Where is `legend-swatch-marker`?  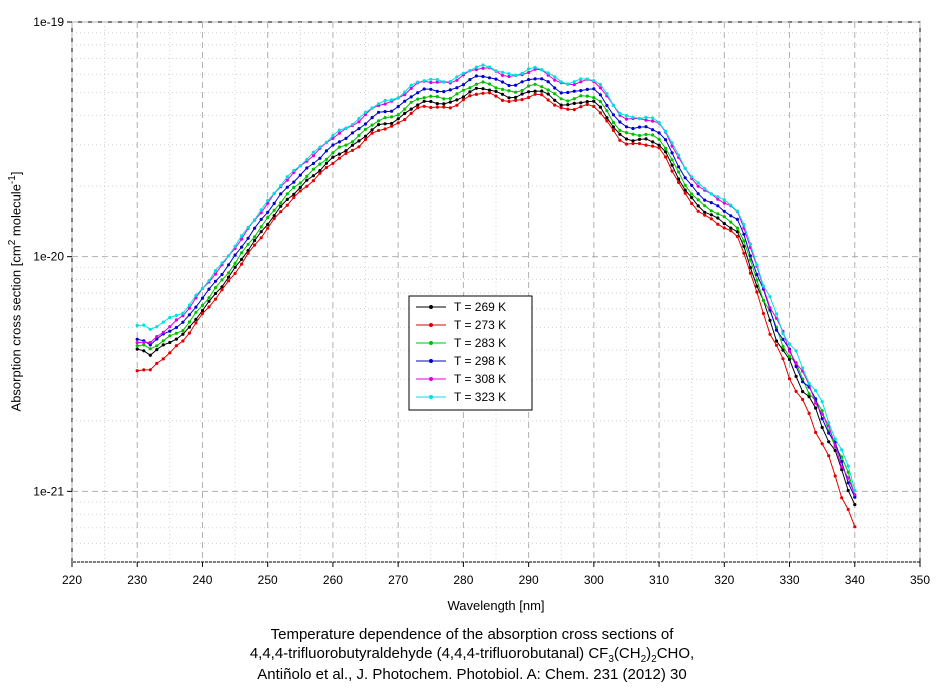 legend-swatch-marker is located at coordinates (431, 361).